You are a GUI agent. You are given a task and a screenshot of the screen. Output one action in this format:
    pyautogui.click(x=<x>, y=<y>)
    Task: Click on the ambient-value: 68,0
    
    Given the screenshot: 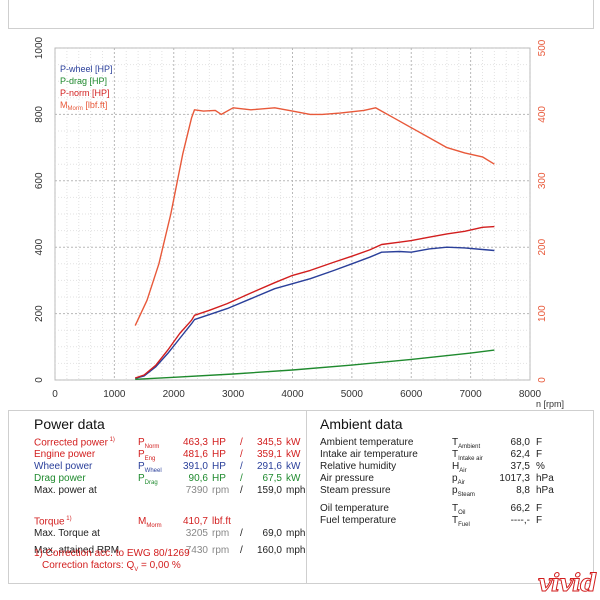 What is the action you would take?
    pyautogui.click(x=520, y=442)
    